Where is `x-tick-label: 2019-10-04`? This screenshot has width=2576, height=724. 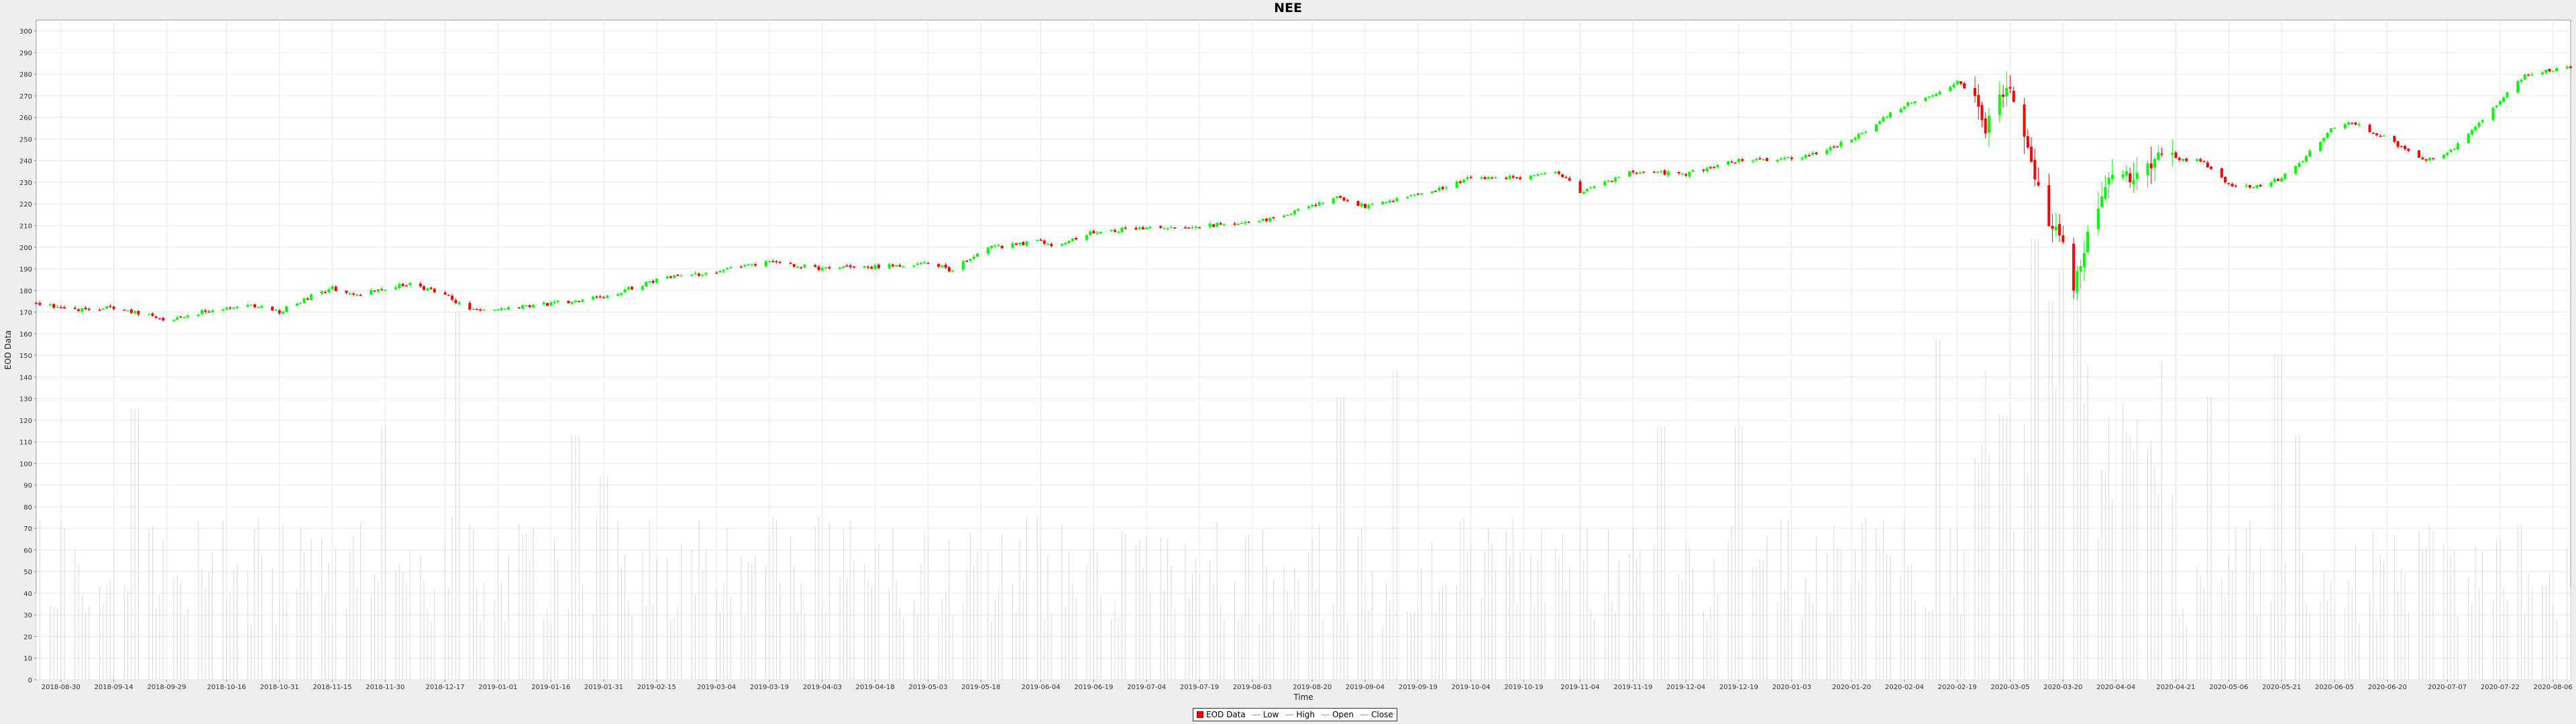
x-tick-label: 2019-10-04 is located at coordinates (1471, 687).